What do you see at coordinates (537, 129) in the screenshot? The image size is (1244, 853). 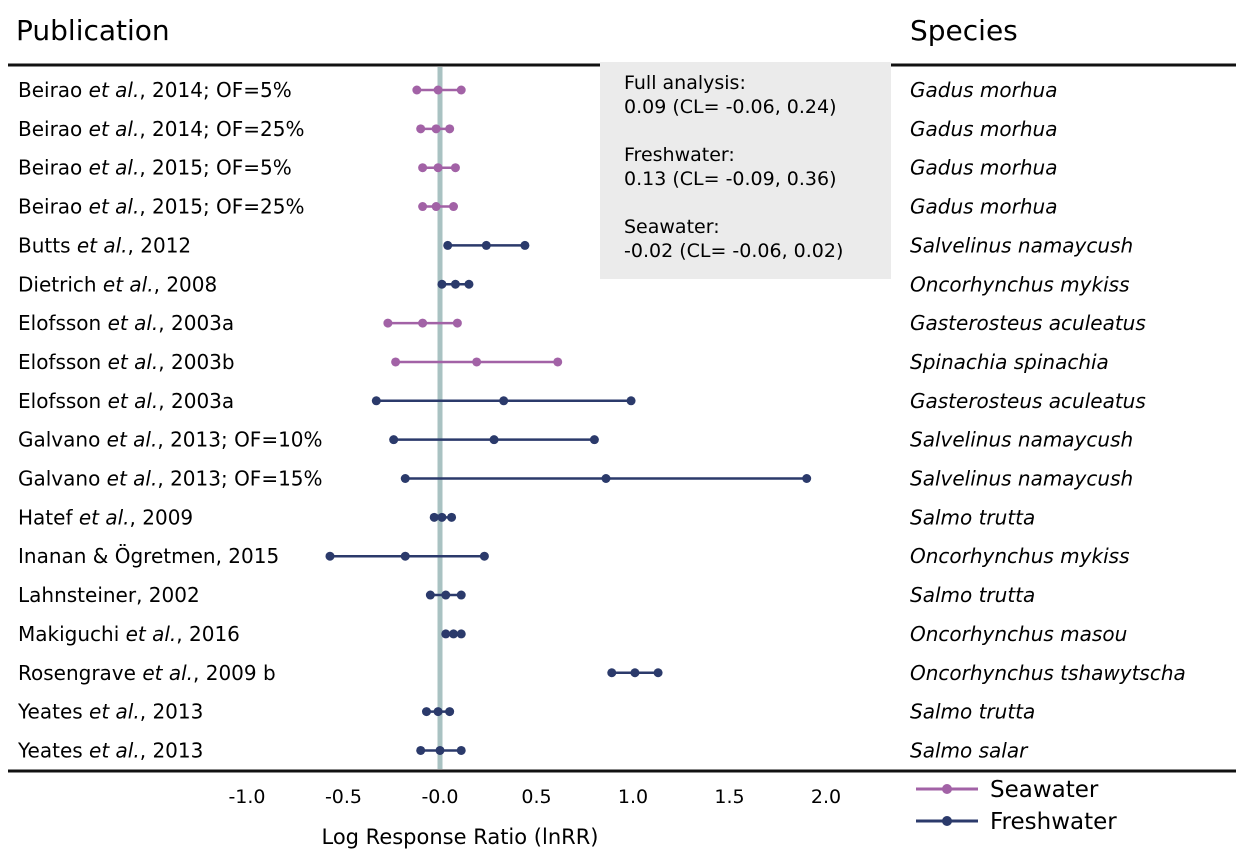 I see `study-row: Beirao et al., 2014; OF=25% Gadus morhua` at bounding box center [537, 129].